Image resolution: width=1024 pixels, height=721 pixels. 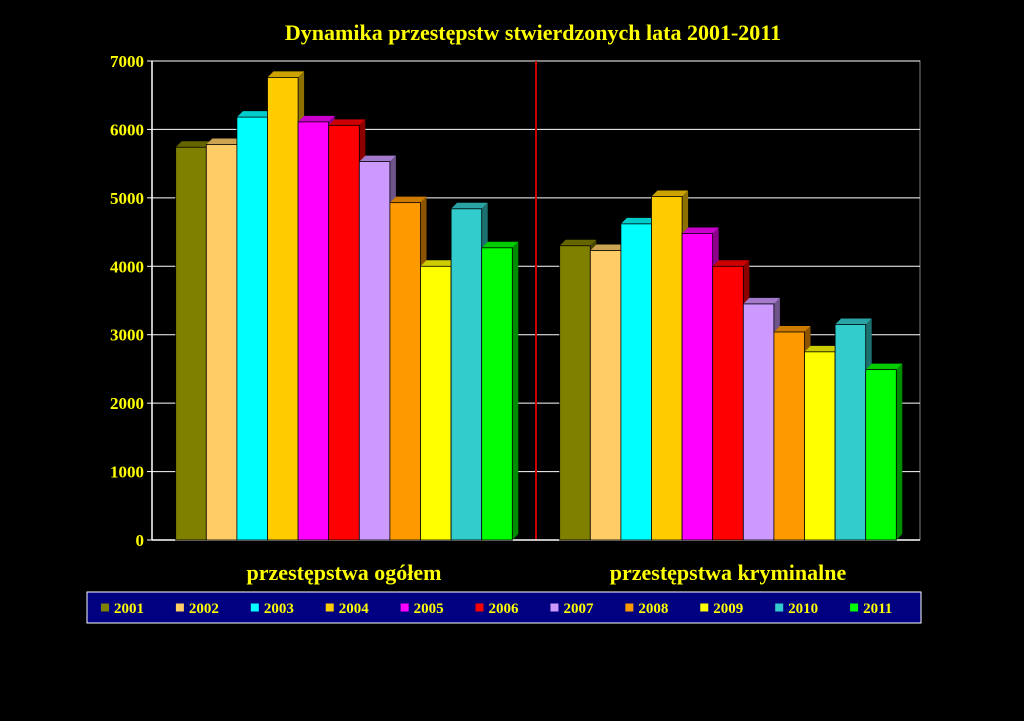 I want to click on y-tick-label: 1000, so click(x=127, y=472).